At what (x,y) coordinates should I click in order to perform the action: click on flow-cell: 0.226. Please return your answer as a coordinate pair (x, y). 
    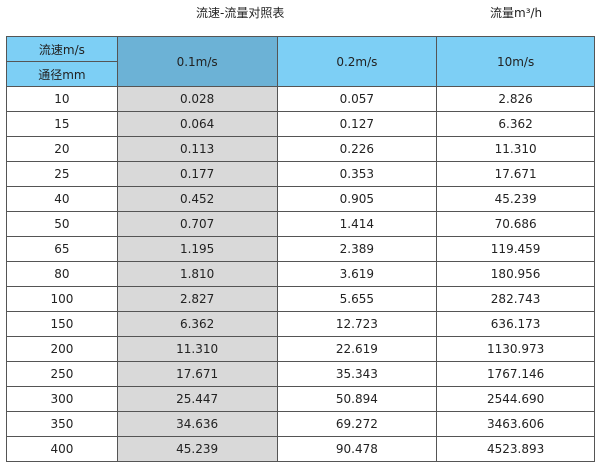
    Looking at the image, I should click on (357, 149).